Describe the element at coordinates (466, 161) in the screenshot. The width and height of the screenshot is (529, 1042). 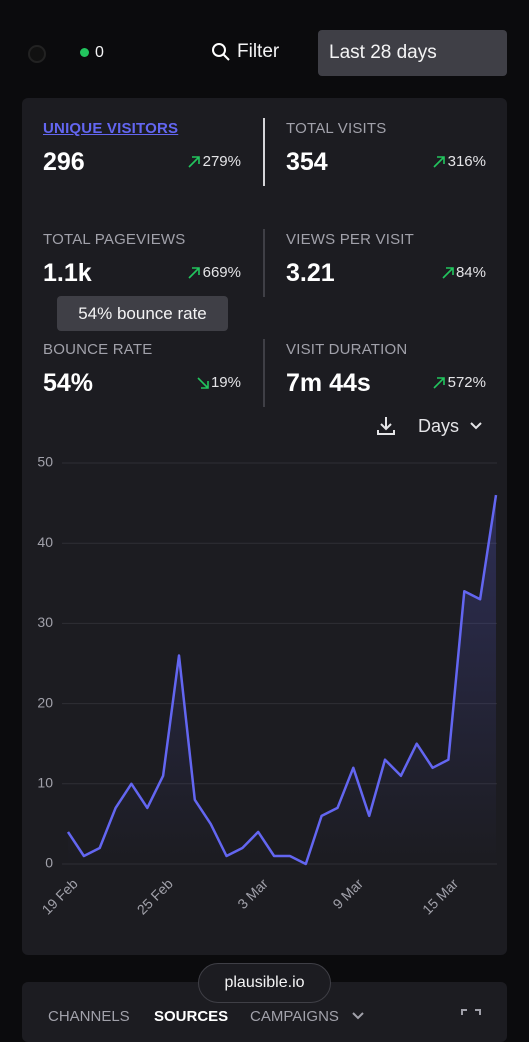
I see `stat-change: 316%` at that location.